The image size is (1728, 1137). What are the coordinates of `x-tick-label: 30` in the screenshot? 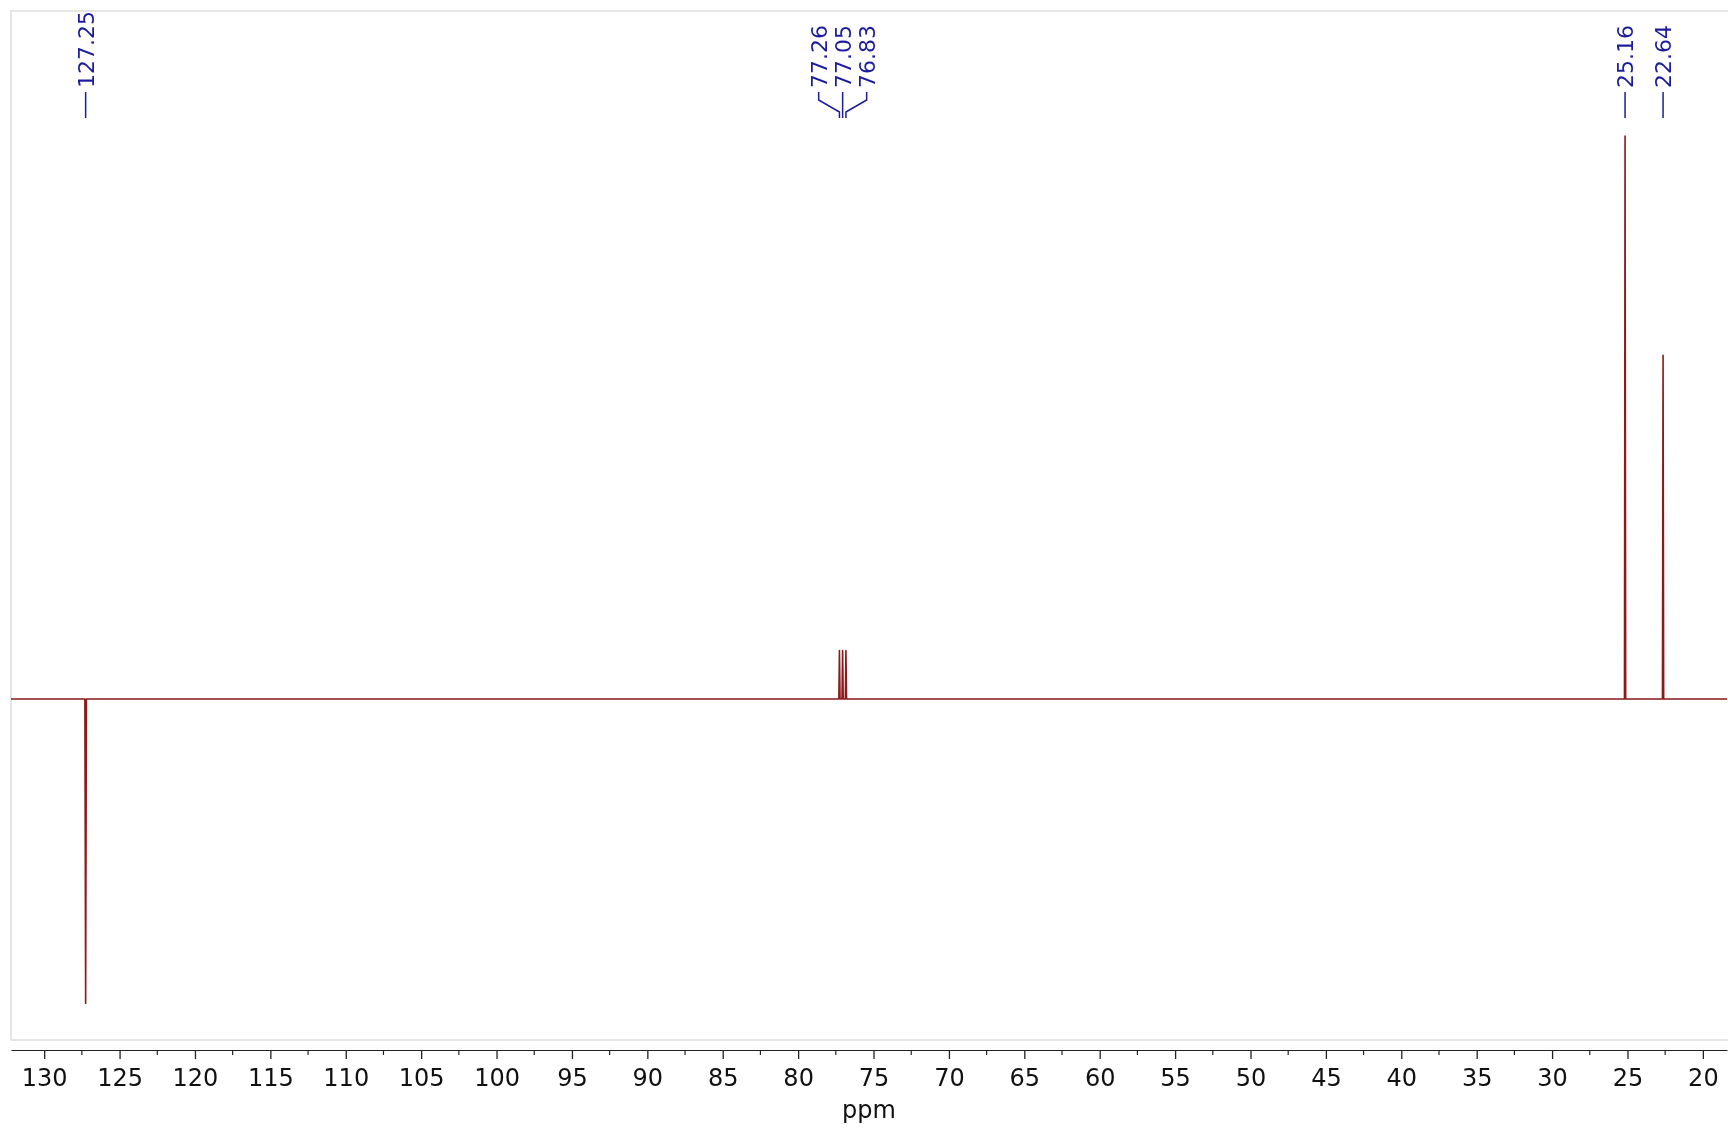 It's located at (1552, 1078).